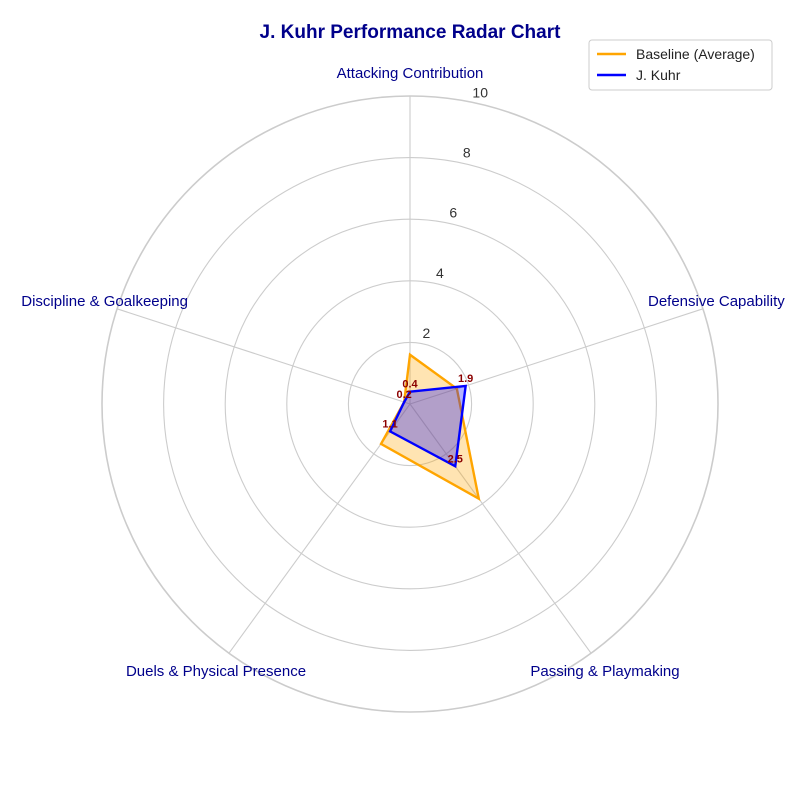  What do you see at coordinates (410, 385) in the screenshot?
I see `data-label: 0.4` at bounding box center [410, 385].